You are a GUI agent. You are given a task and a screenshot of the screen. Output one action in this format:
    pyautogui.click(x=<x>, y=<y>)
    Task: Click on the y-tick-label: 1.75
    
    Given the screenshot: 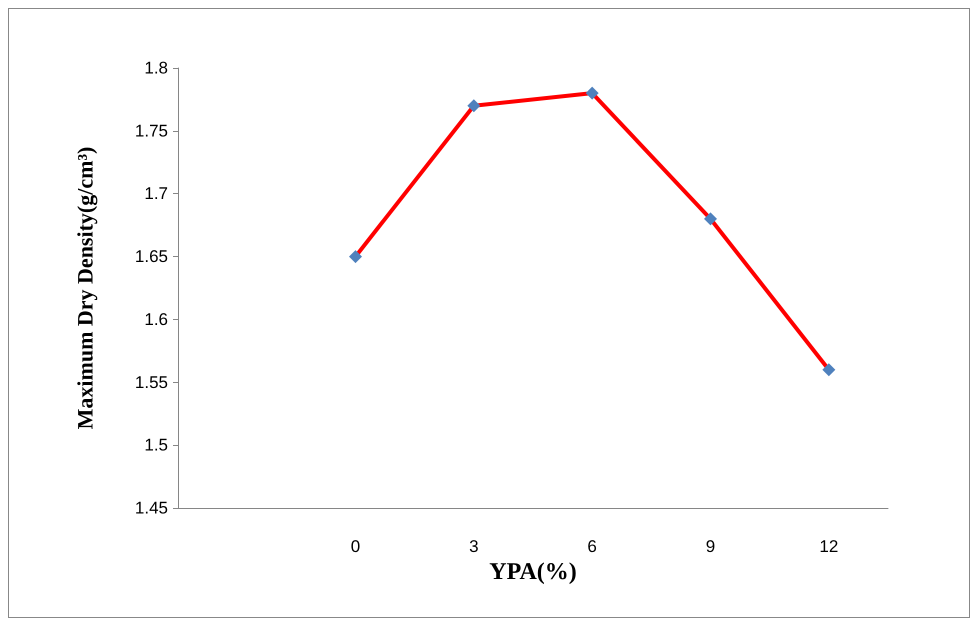 What is the action you would take?
    pyautogui.click(x=151, y=130)
    